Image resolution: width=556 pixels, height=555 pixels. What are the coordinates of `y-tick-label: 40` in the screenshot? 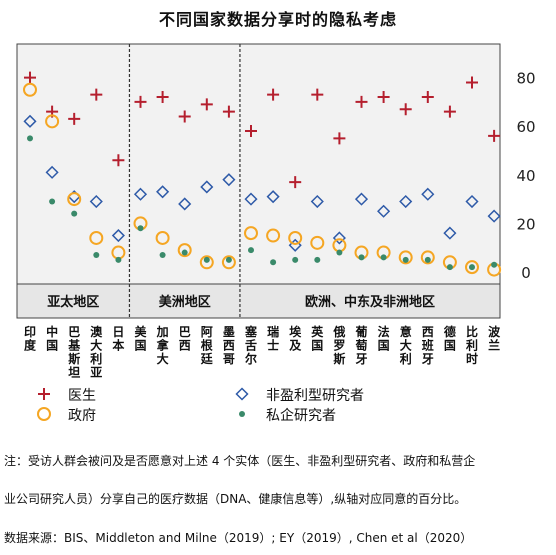 It's located at (525, 176).